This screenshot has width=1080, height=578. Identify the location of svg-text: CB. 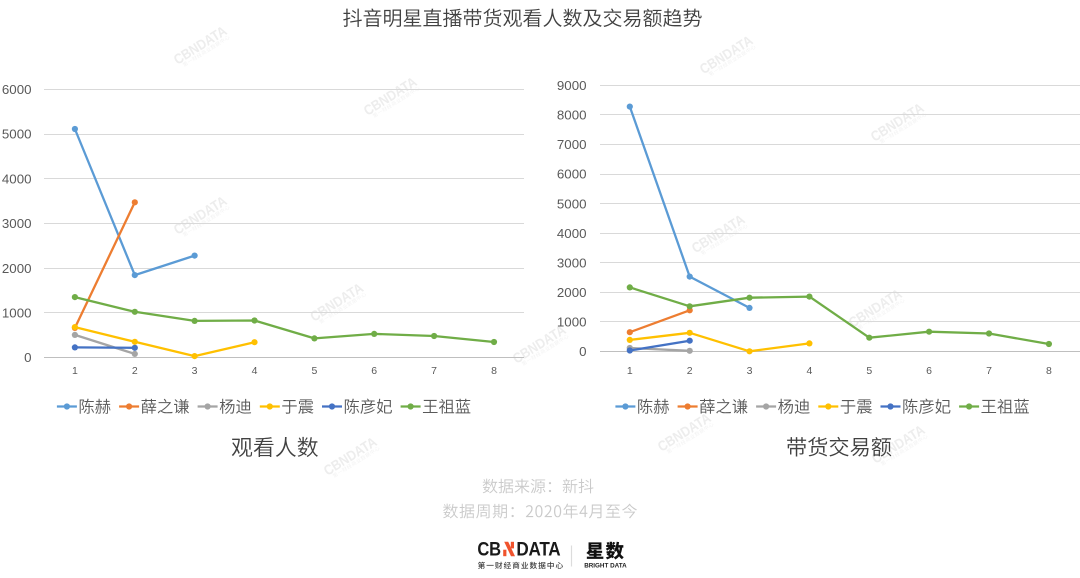
(489, 549).